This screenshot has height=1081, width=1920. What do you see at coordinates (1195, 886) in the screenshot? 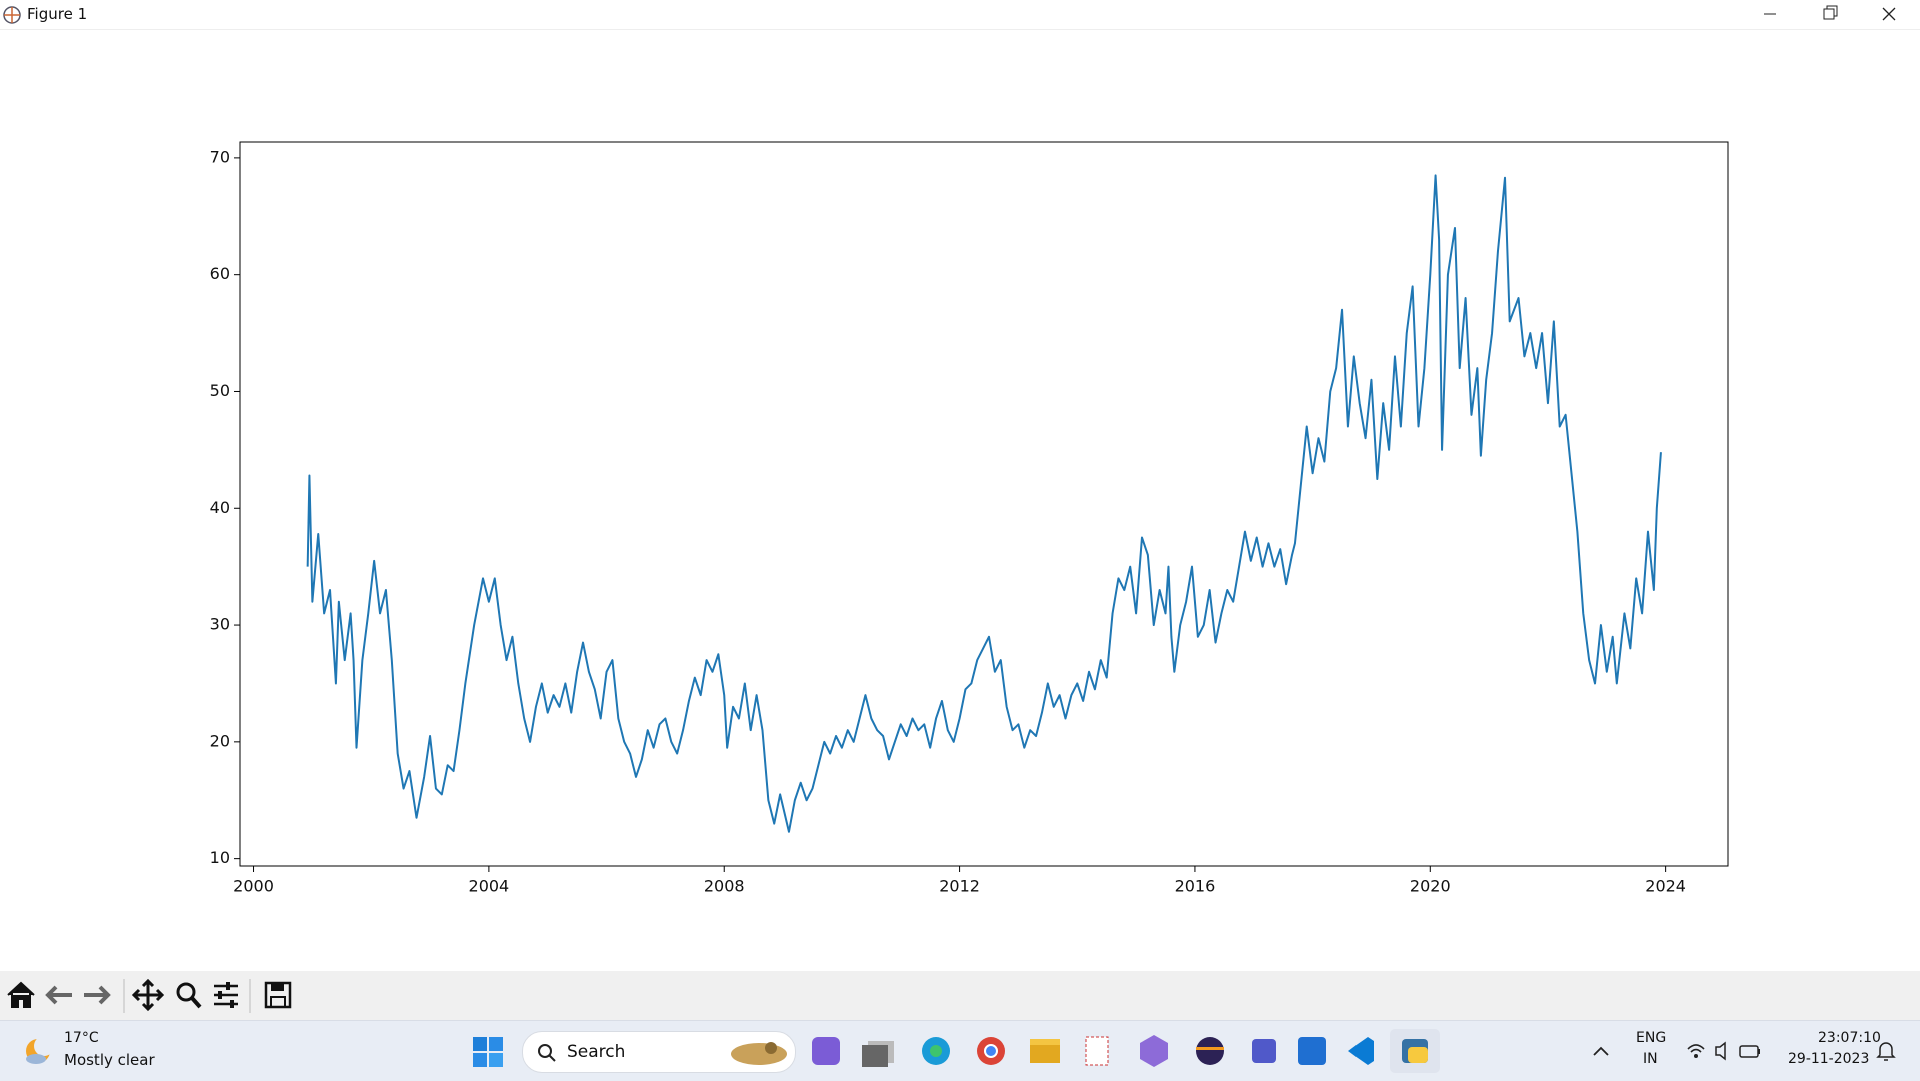
I see `x-tick-label: 2016` at bounding box center [1195, 886].